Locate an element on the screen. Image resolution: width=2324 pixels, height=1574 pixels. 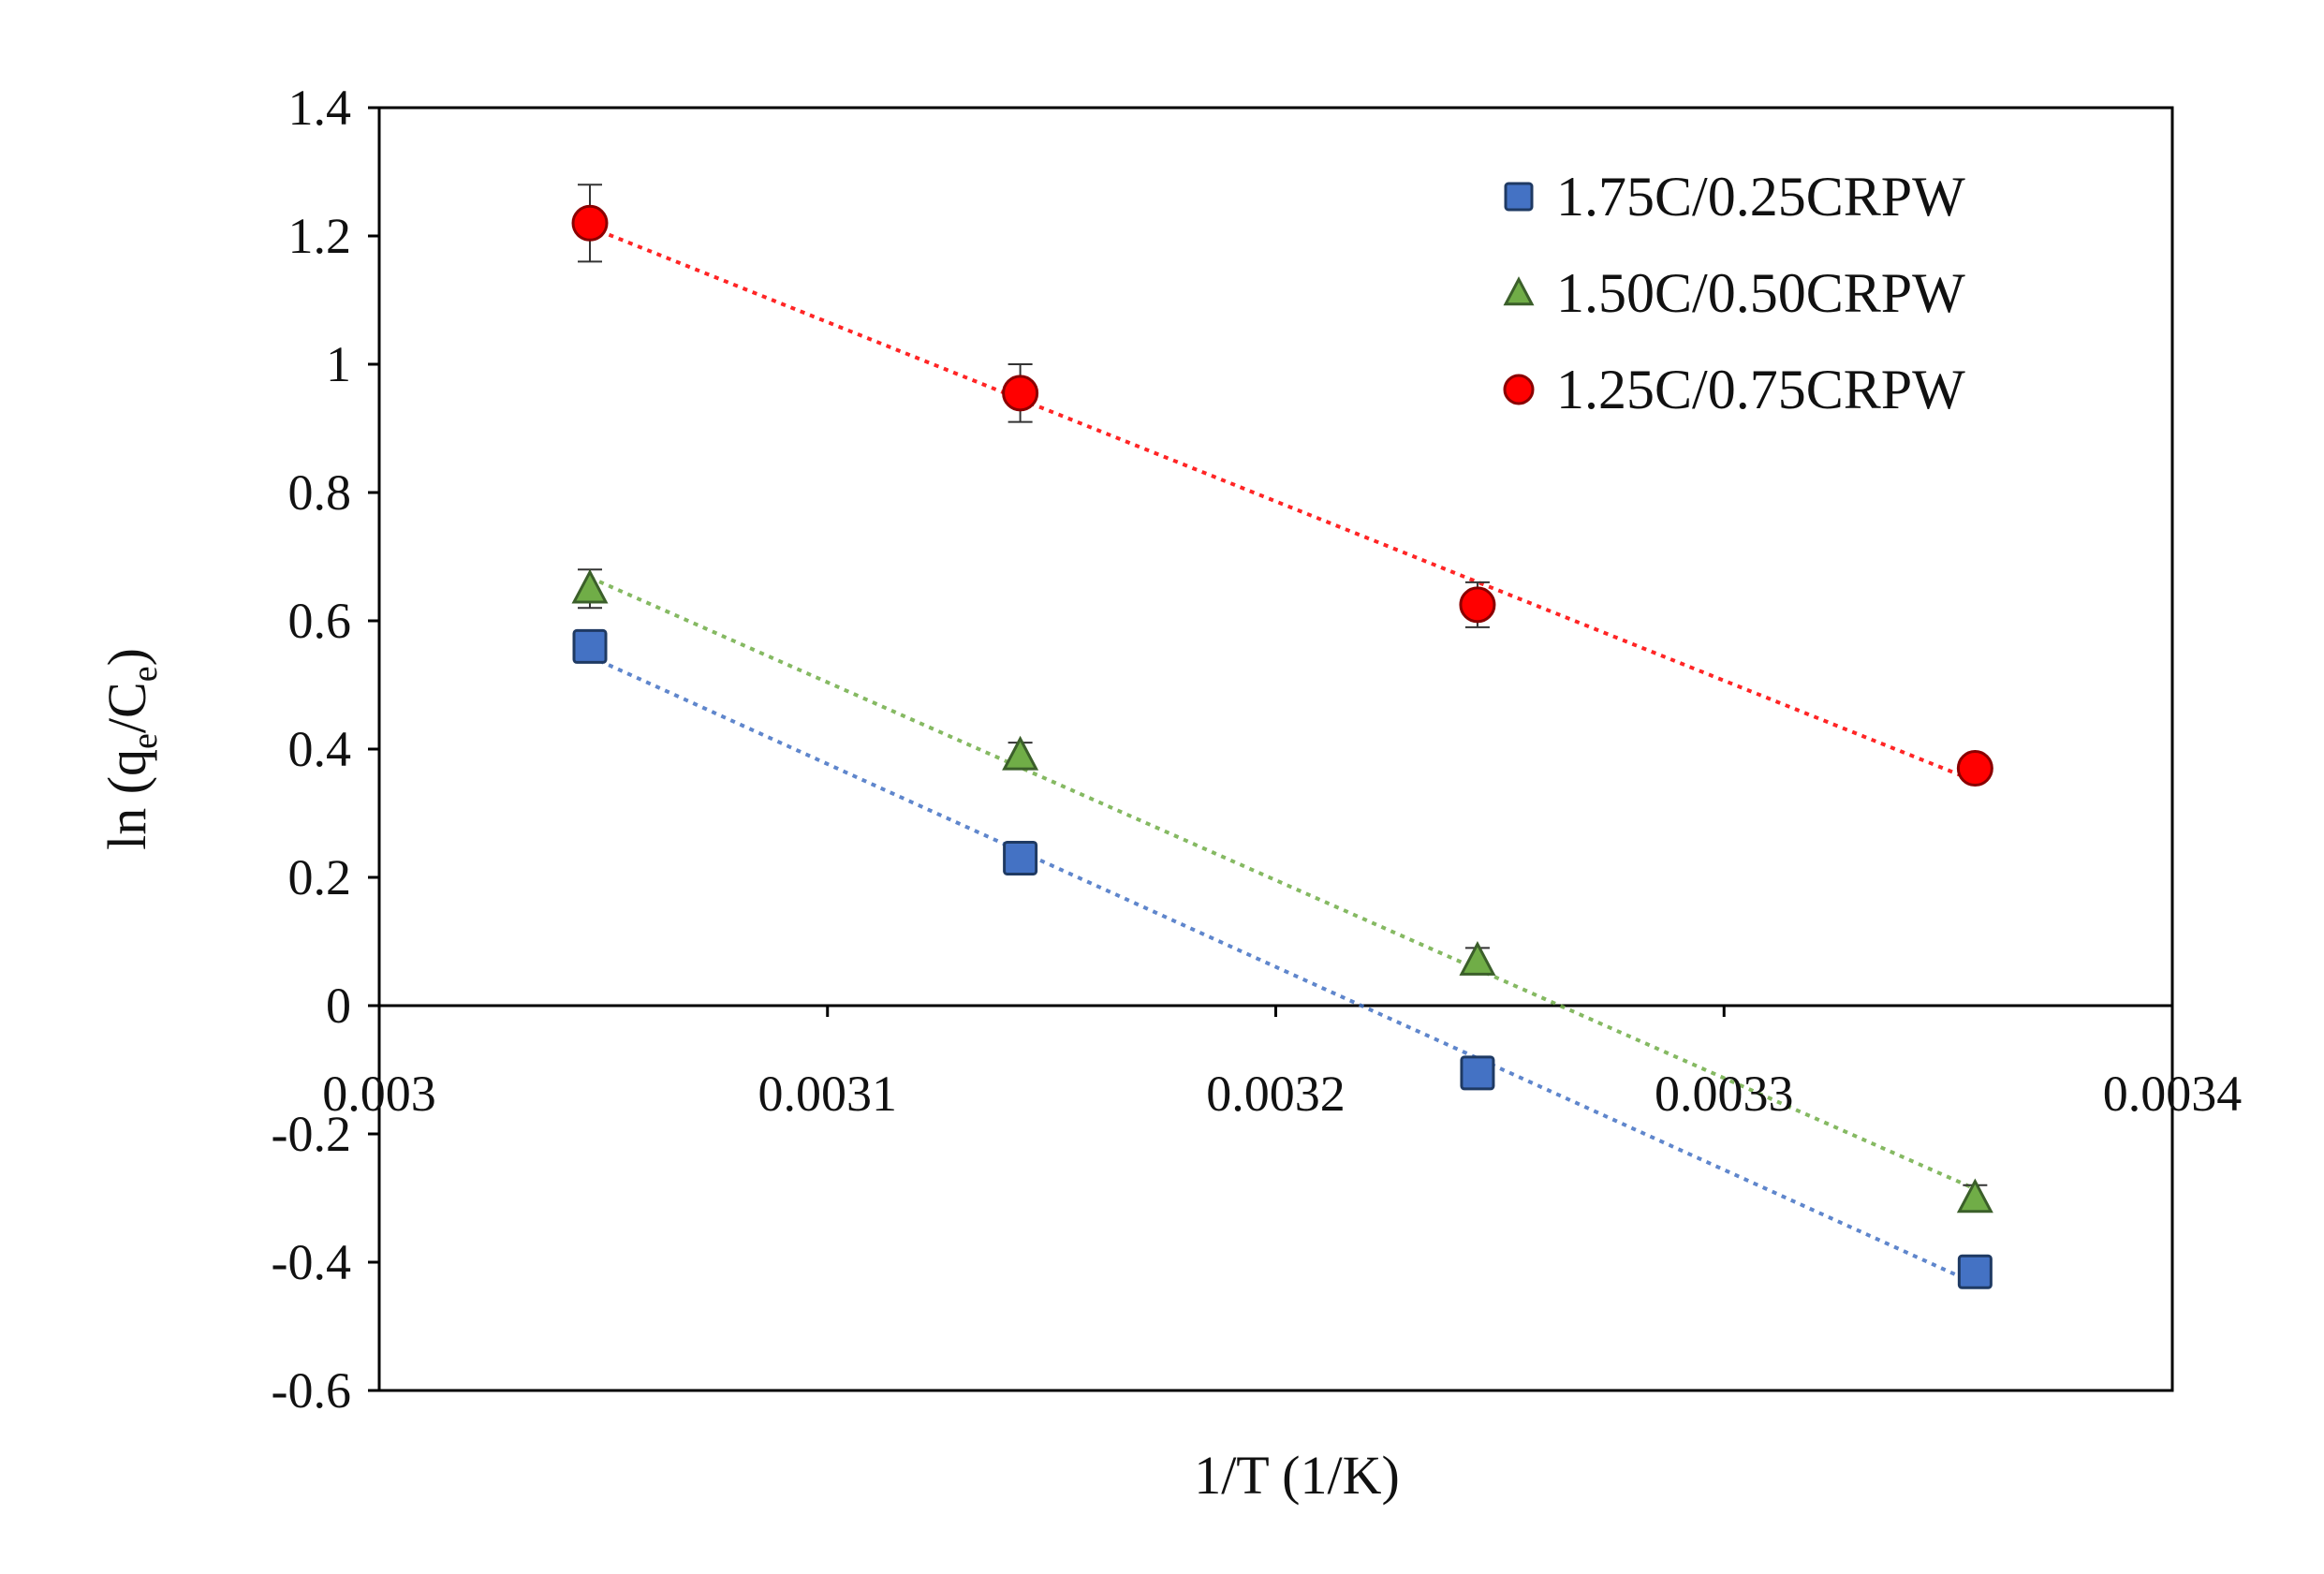
y-axis-title-sub1: e is located at coordinates (145, 741).